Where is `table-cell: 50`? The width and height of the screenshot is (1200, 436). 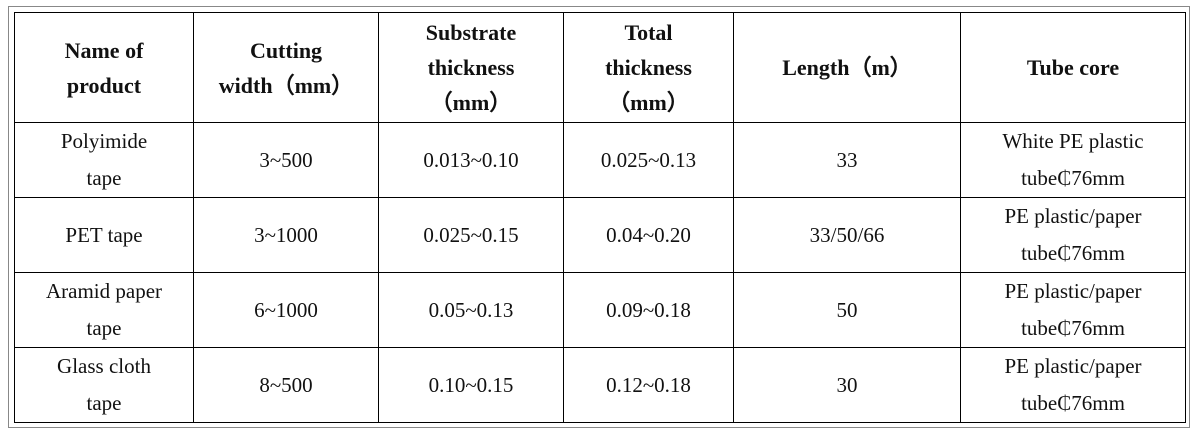
table-cell: 50 is located at coordinates (847, 310).